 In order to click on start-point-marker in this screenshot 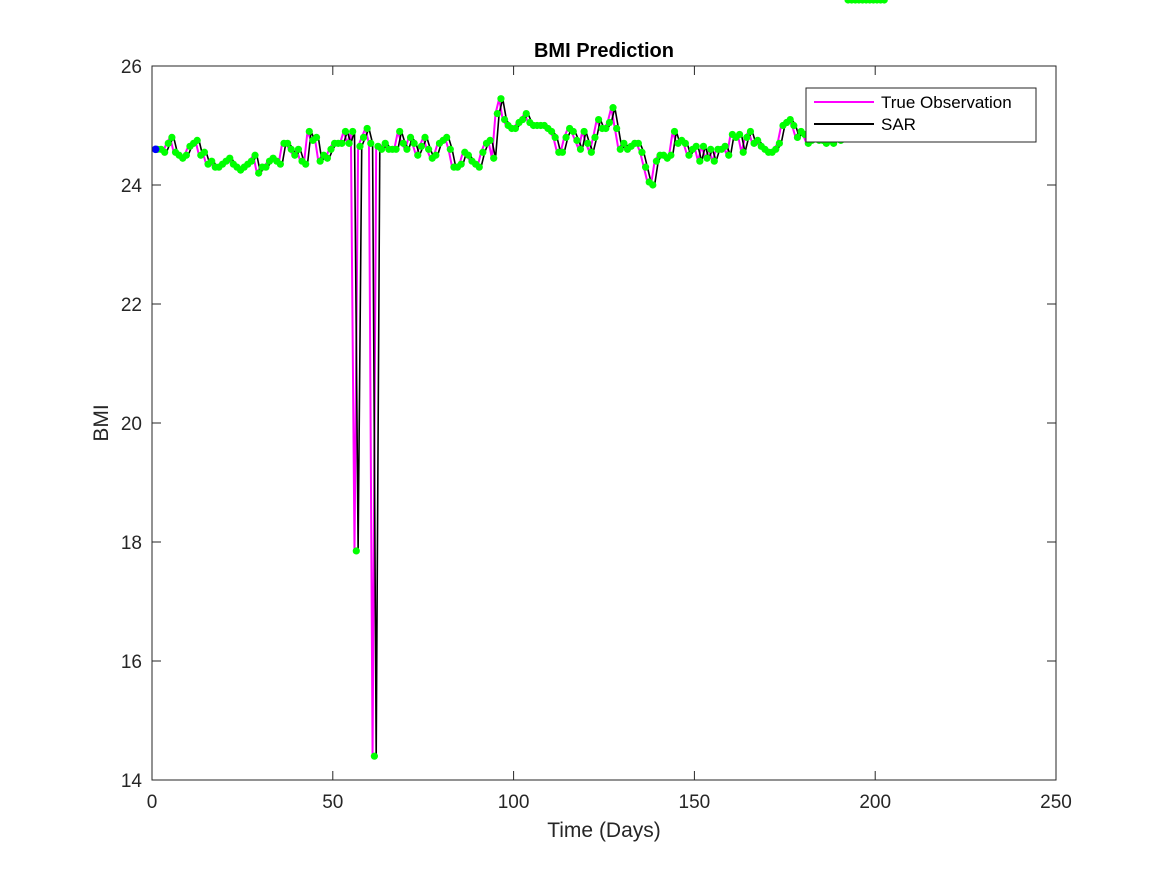, I will do `click(155, 149)`.